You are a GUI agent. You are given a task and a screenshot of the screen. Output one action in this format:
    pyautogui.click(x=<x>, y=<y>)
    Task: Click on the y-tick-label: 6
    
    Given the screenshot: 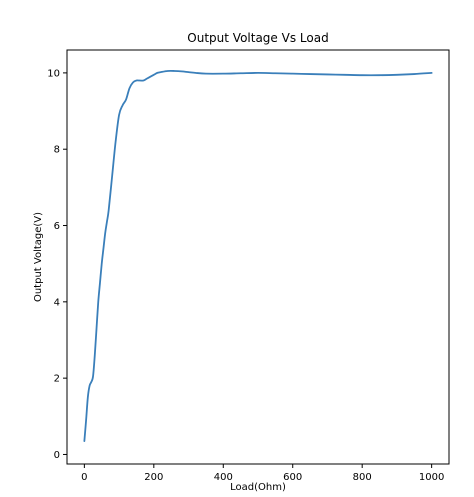 What is the action you would take?
    pyautogui.click(x=57, y=226)
    